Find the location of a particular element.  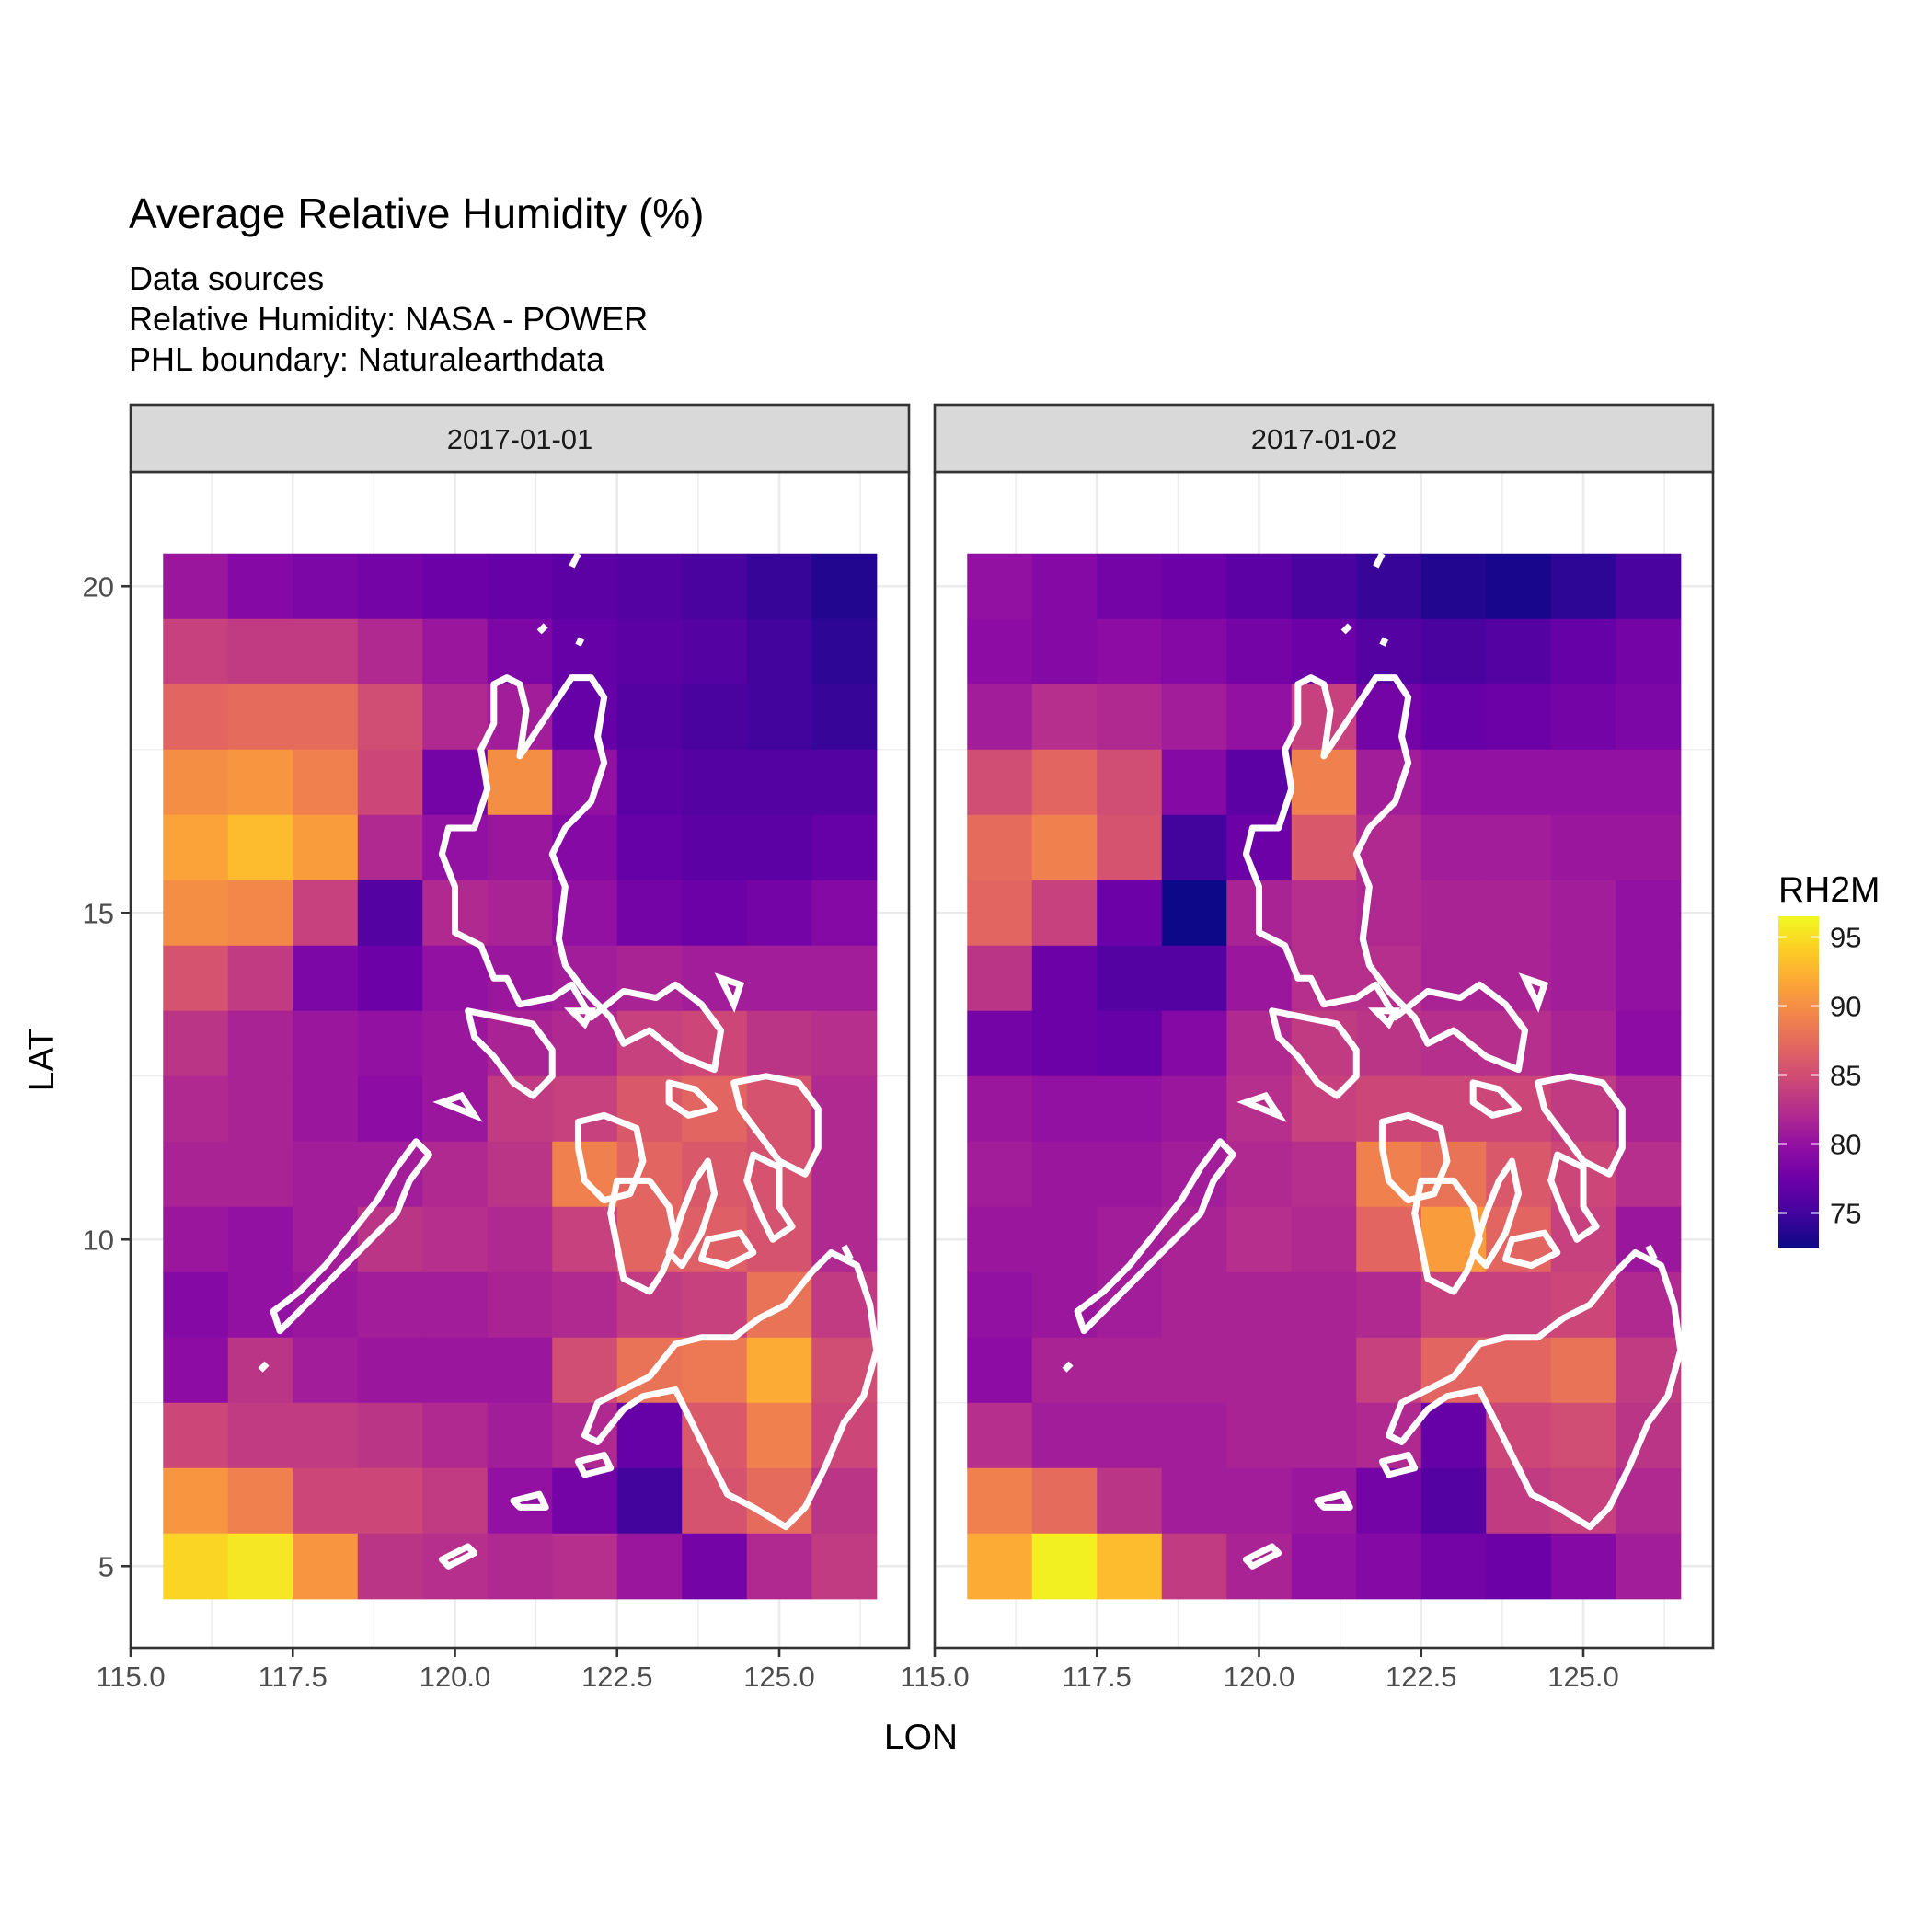

facet-strip-label: 2017-01-02 is located at coordinates (1324, 439).